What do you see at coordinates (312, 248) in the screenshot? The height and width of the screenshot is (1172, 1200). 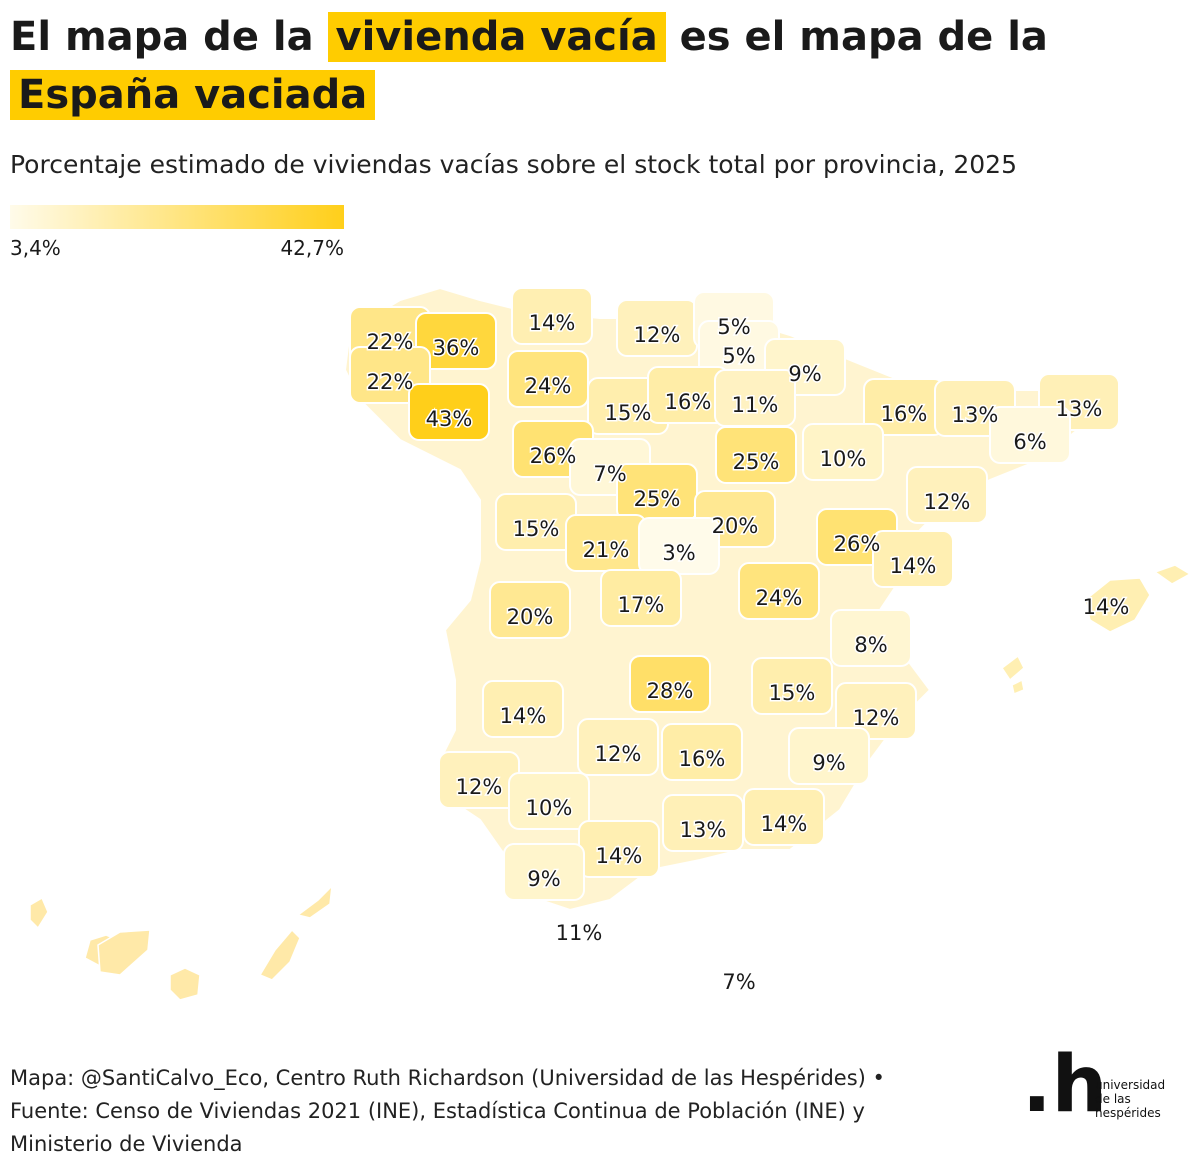 I see `legend-max-label: 42,7%` at bounding box center [312, 248].